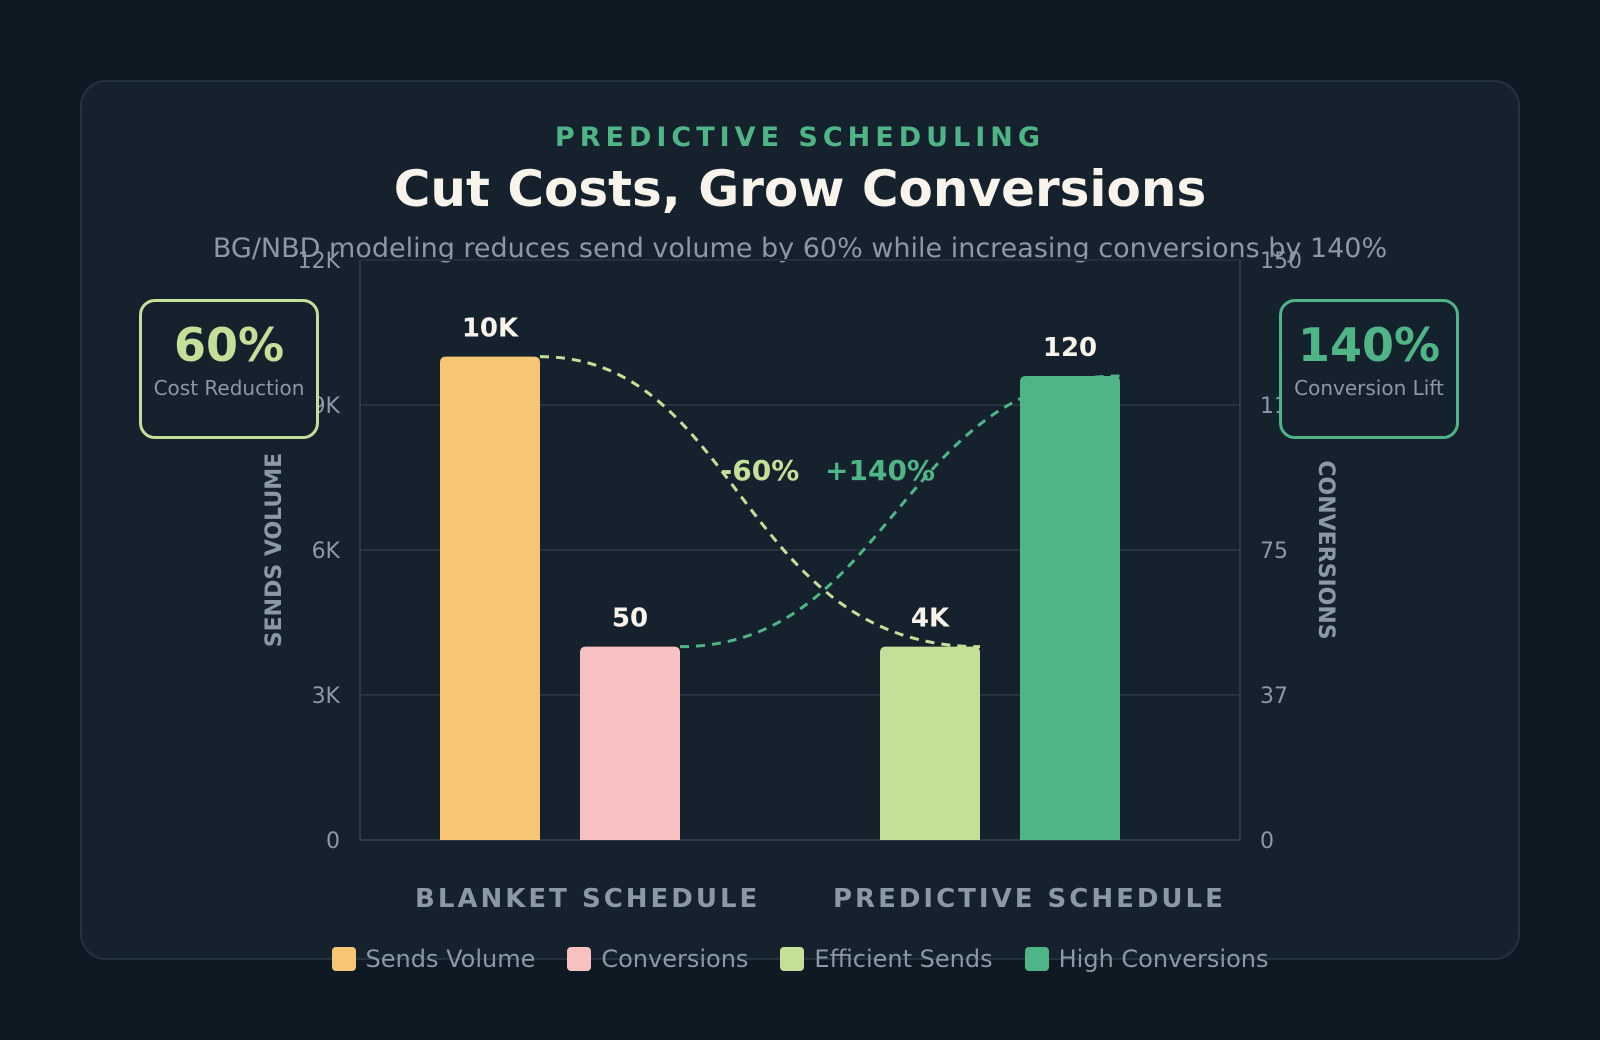 The image size is (1600, 1040). Describe the element at coordinates (333, 841) in the screenshot. I see `y-left-tick-label: 0` at that location.